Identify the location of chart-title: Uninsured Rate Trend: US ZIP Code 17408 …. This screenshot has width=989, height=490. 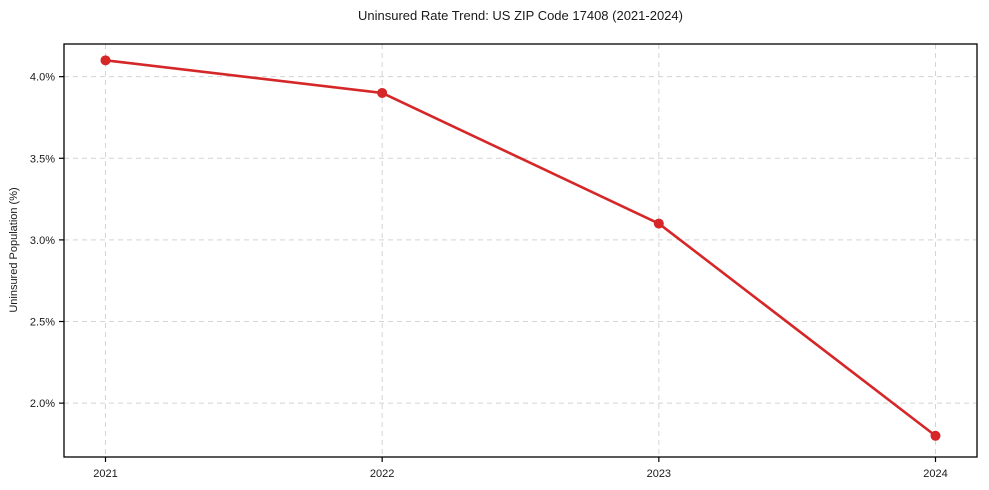
(520, 15).